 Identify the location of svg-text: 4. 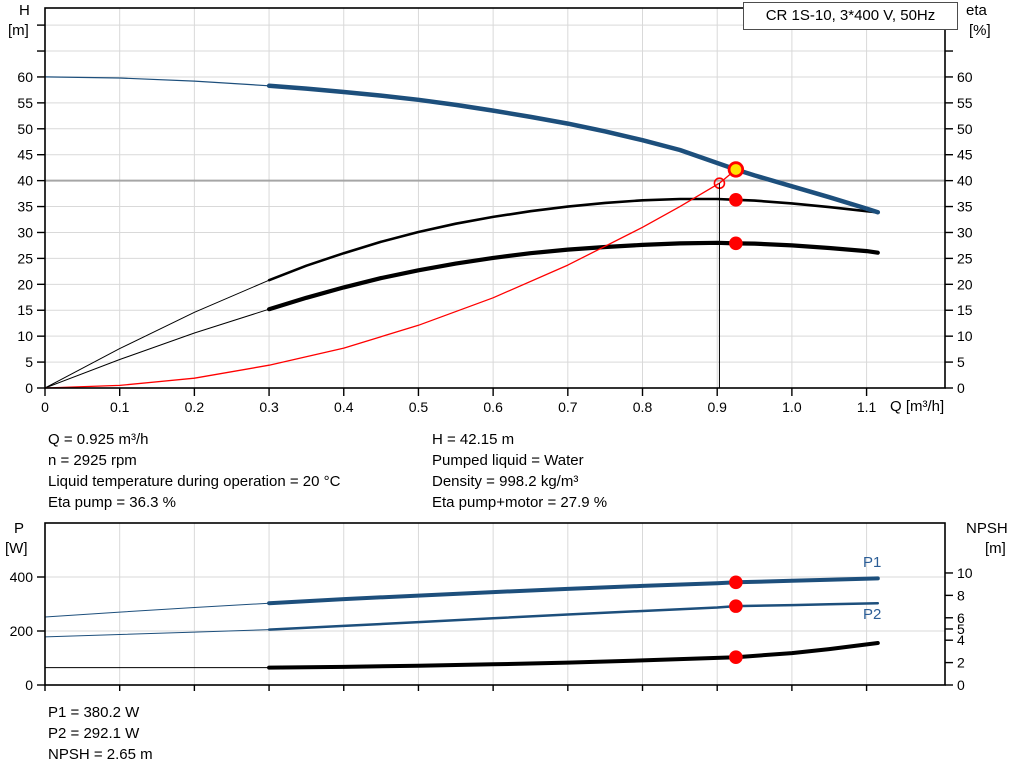
(961, 640).